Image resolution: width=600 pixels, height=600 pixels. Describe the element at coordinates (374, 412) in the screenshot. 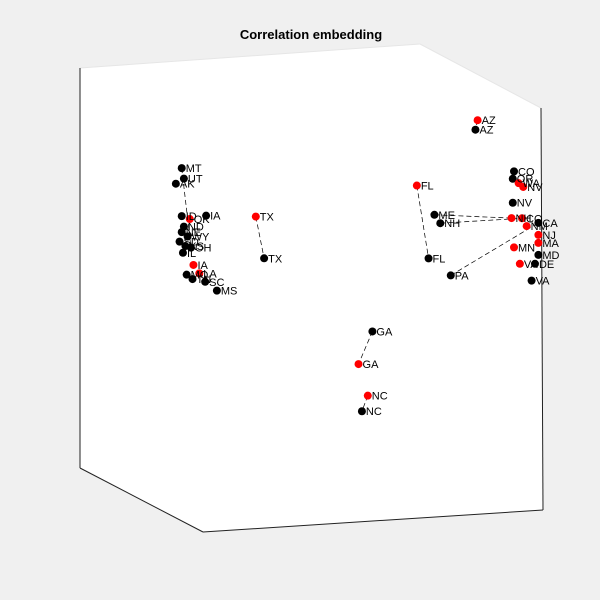

I see `point-label-47: NC` at that location.